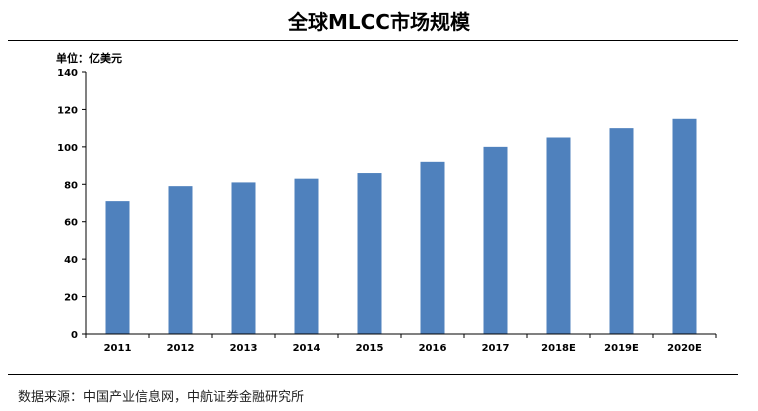 The width and height of the screenshot is (758, 411). What do you see at coordinates (71, 260) in the screenshot?
I see `y-tick-label: 40` at bounding box center [71, 260].